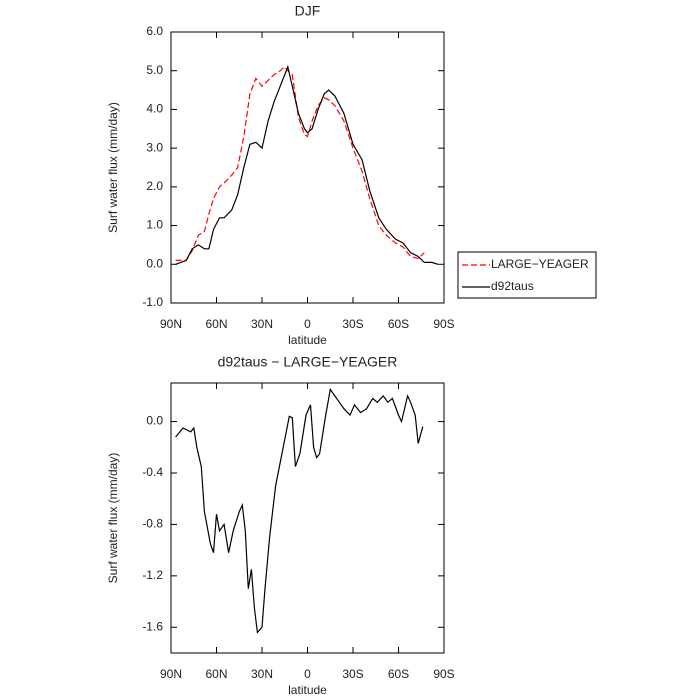 Image resolution: width=700 pixels, height=700 pixels. What do you see at coordinates (540, 264) in the screenshot?
I see `legend-label: LARGE−YEAGER` at bounding box center [540, 264].